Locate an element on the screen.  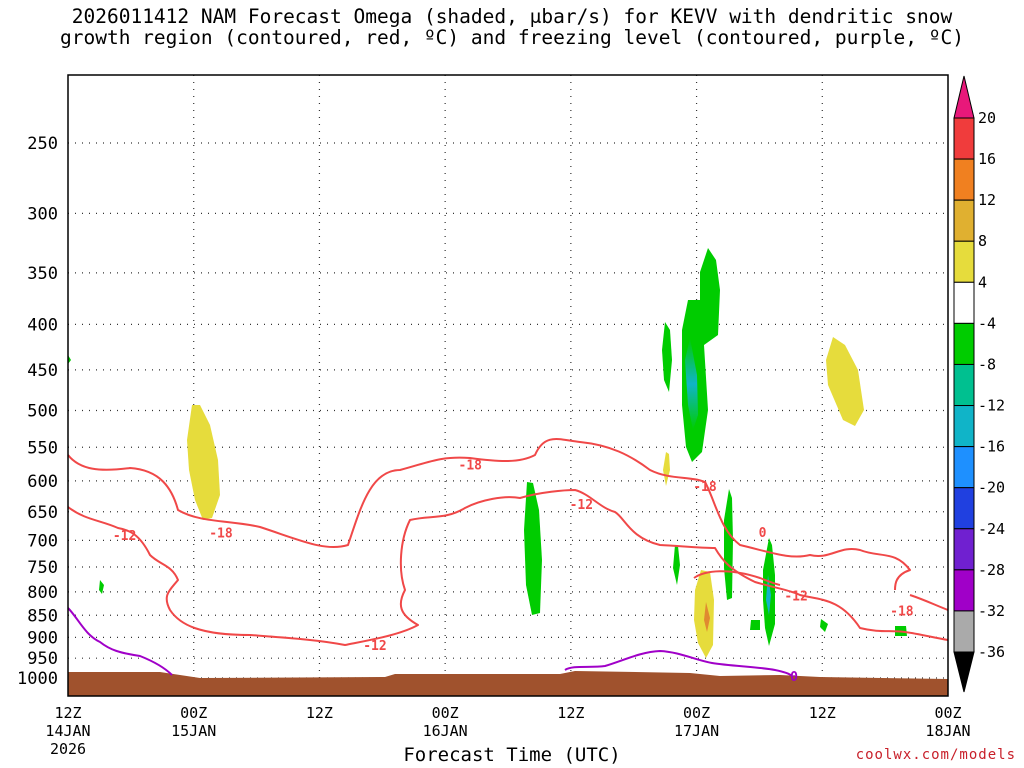
y-tick-label: 450 is located at coordinates (42, 371).